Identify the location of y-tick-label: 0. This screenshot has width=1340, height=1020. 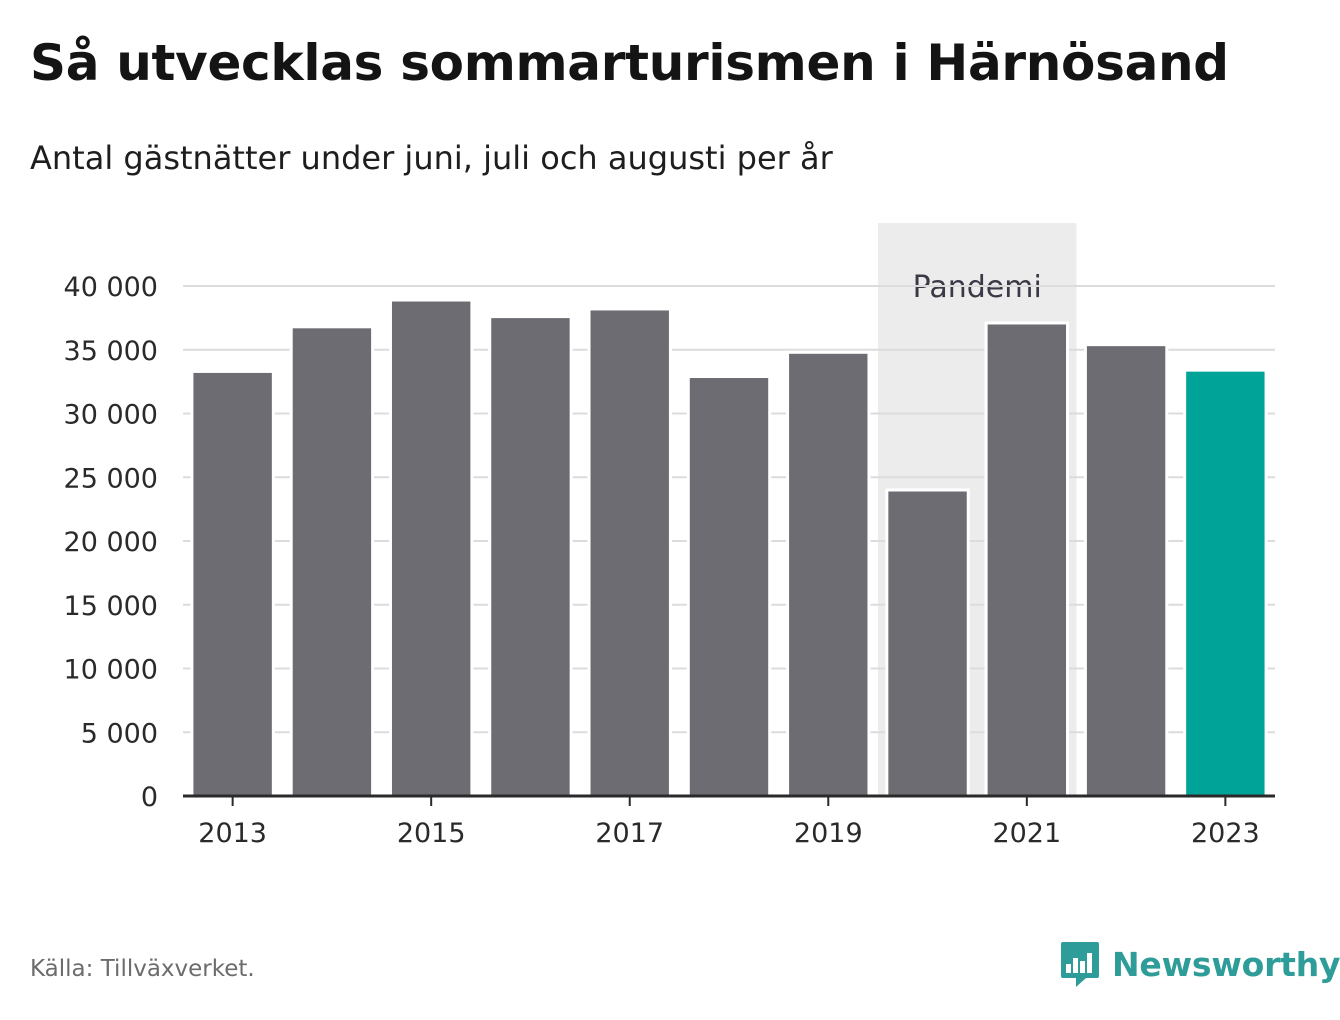
(149, 797).